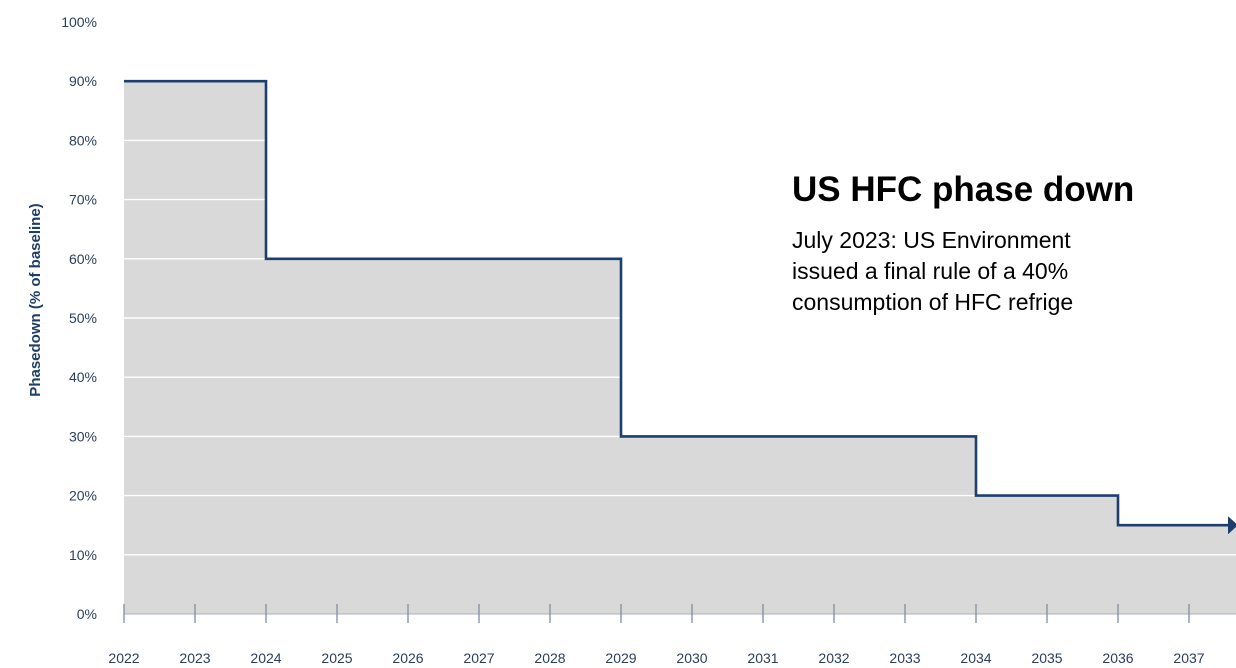 The width and height of the screenshot is (1236, 668). I want to click on y-tick-label: 100%, so click(79, 22).